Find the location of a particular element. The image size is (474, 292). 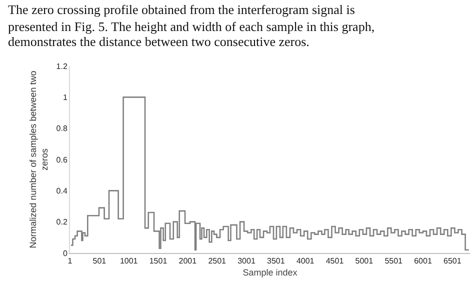

x-tick-label: 3501 is located at coordinates (276, 261).